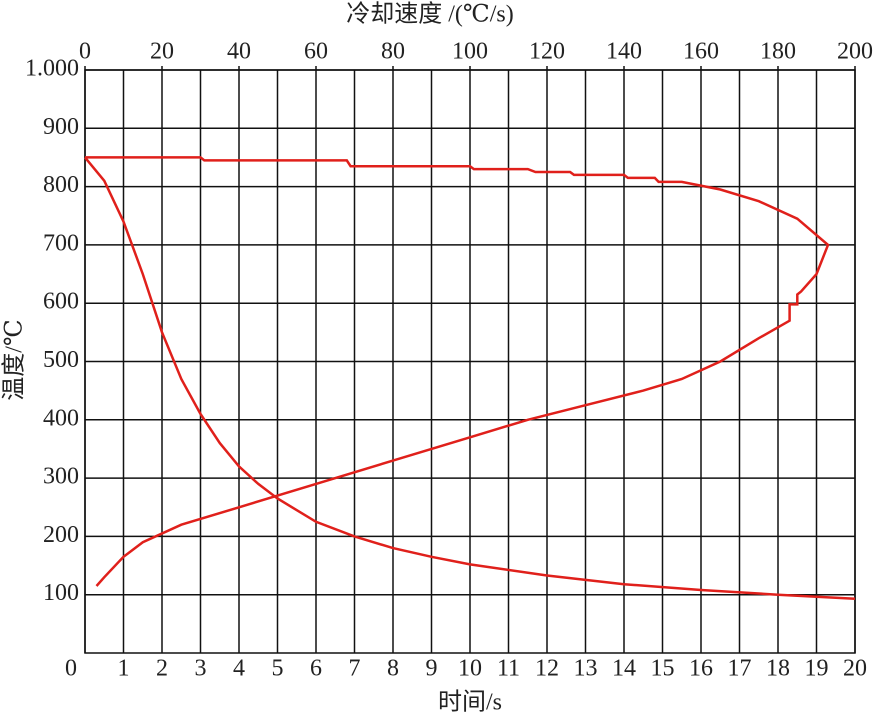 The height and width of the screenshot is (719, 874). I want to click on y-tick-label: 1.000, so click(52, 69).